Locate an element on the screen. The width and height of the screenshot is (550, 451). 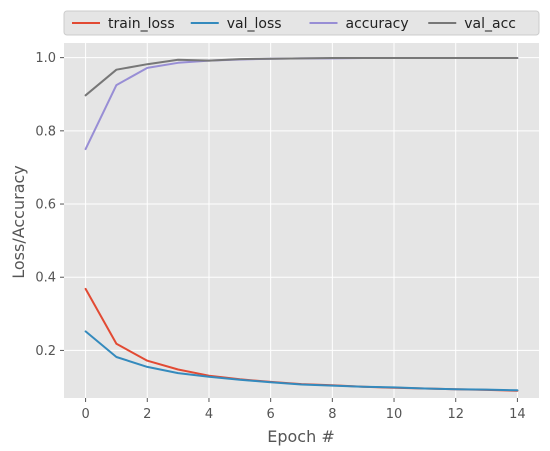
y-tick-label: 0.6 is located at coordinates (45, 205).